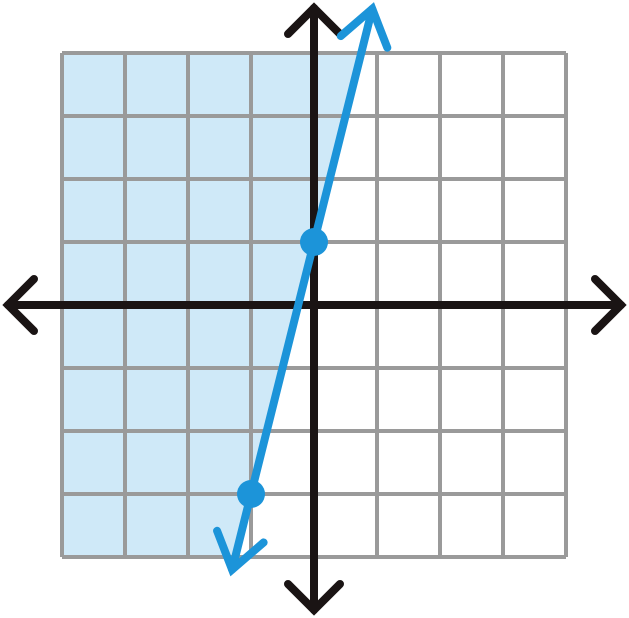 The height and width of the screenshot is (618, 629). I want to click on boundary-line-top-arrowhead, so click(364, 27).